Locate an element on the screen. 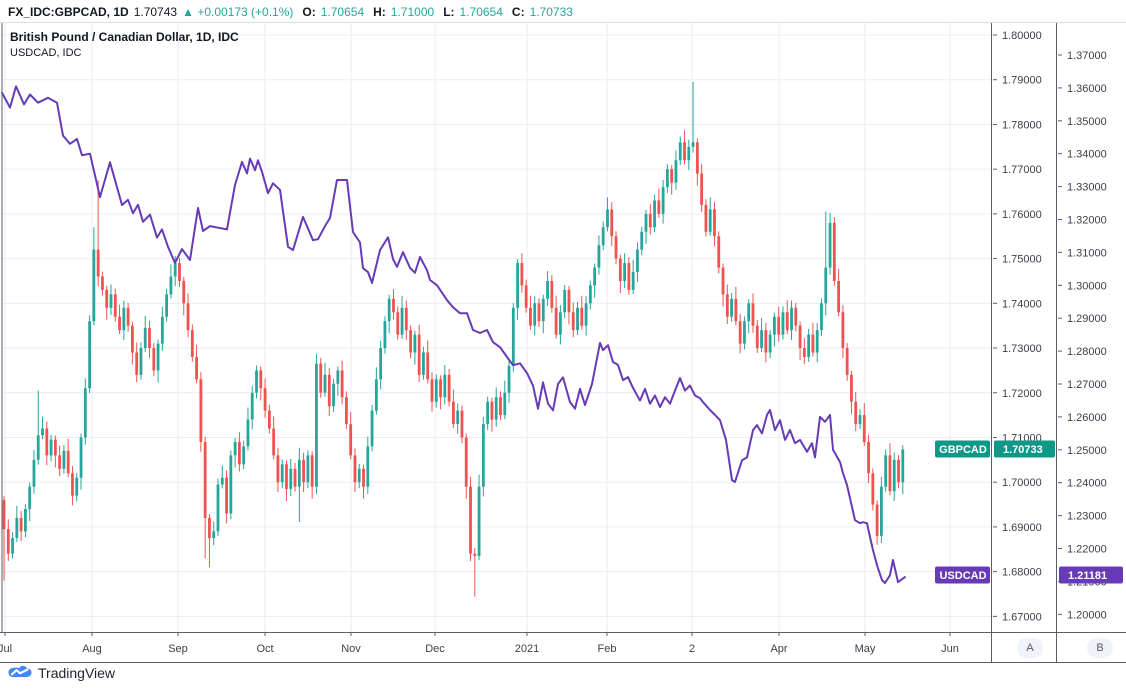 This screenshot has width=1126, height=692. svg-text: Dec is located at coordinates (435, 649).